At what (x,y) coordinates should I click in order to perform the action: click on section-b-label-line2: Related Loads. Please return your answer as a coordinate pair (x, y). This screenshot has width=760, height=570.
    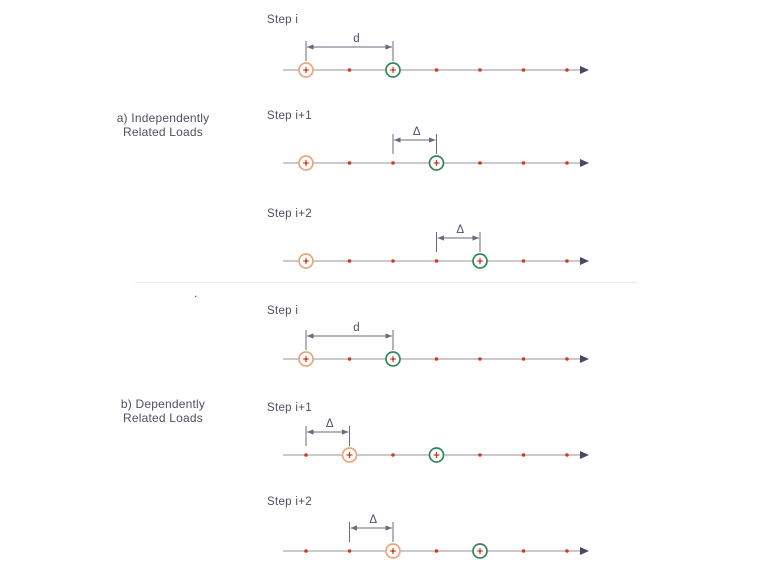
    Looking at the image, I should click on (163, 417).